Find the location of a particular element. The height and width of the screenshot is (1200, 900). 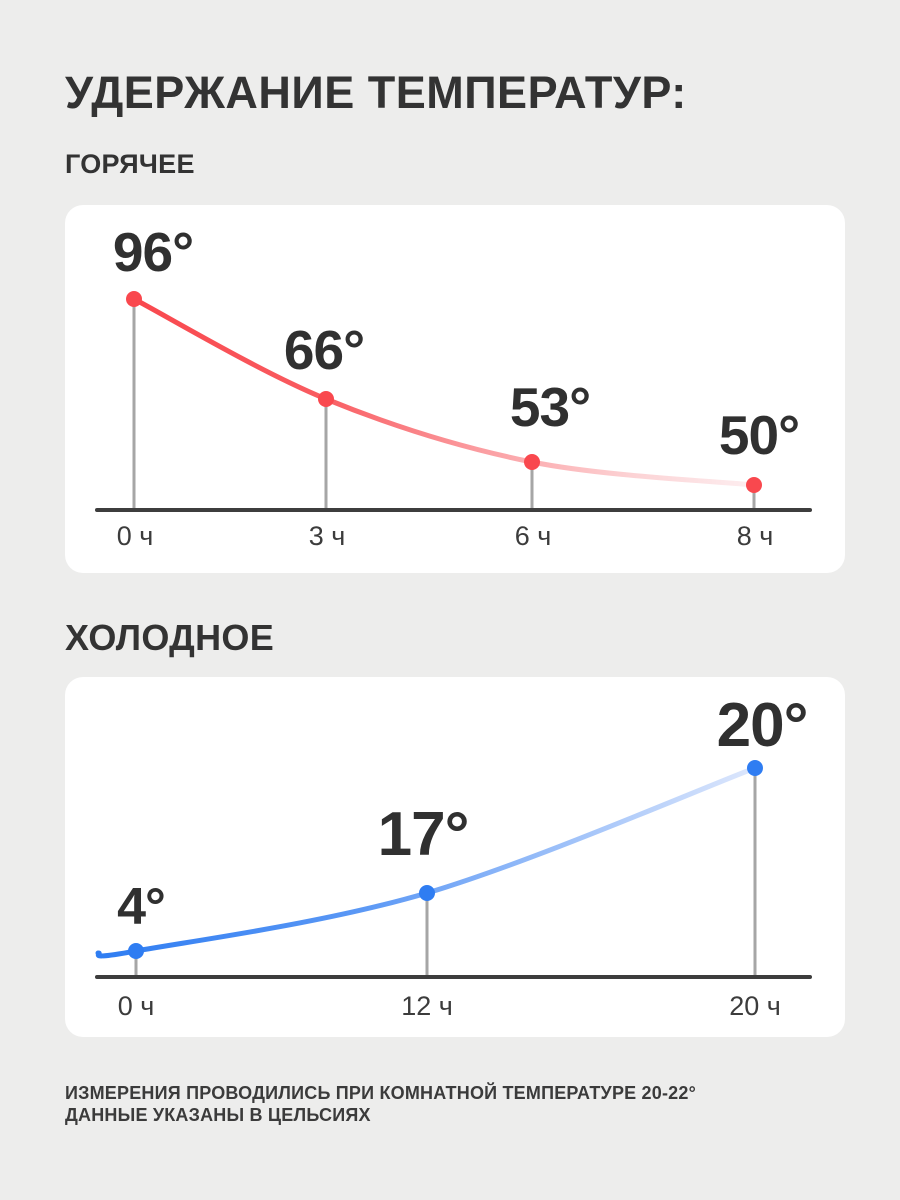

hot-x-label-0: 0 ч is located at coordinates (135, 536).